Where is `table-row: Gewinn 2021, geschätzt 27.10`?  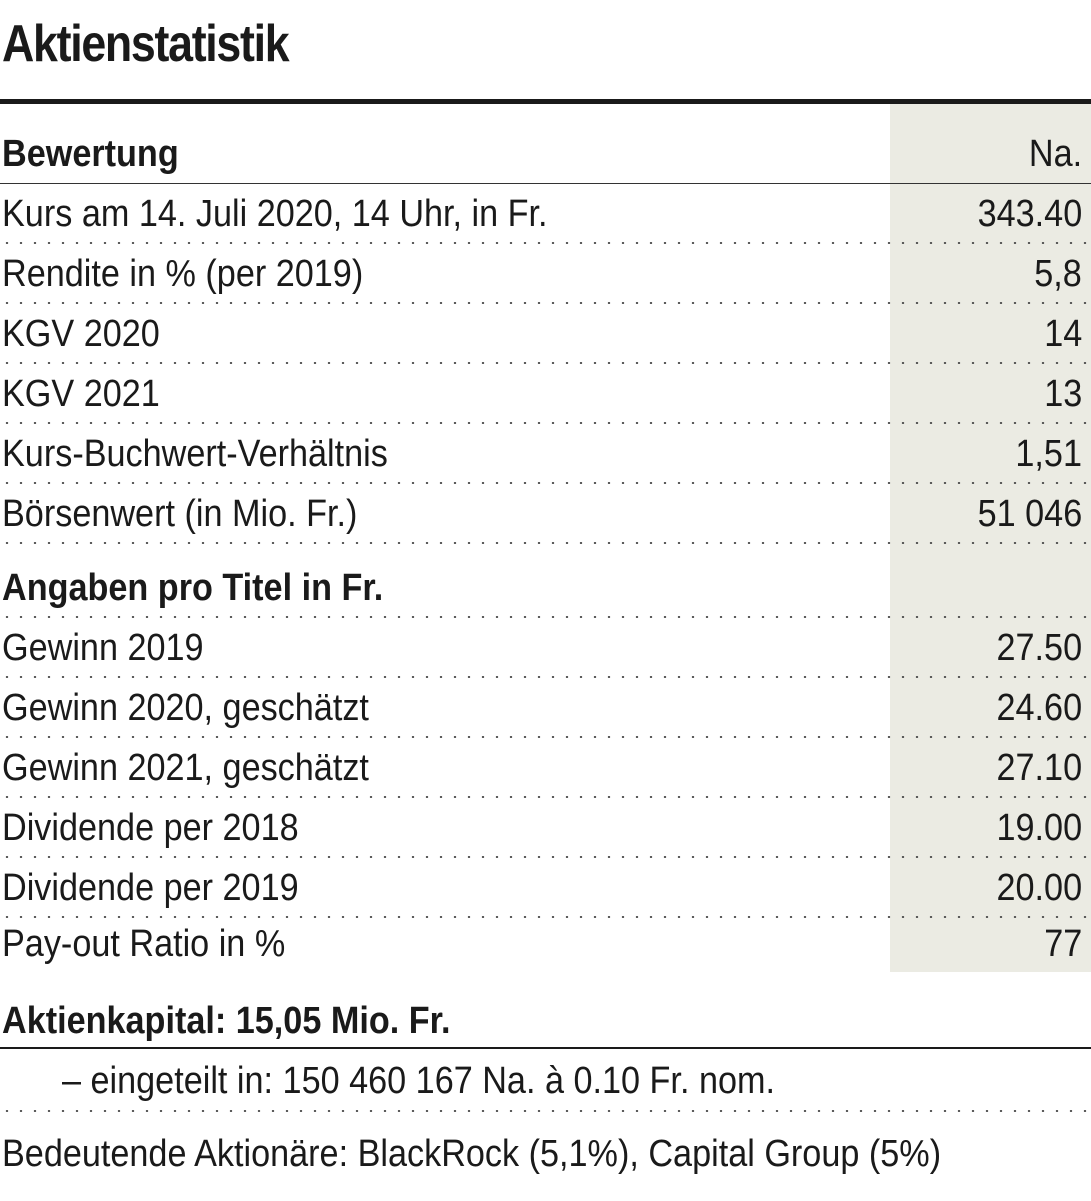 table-row: Gewinn 2021, geschätzt 27.10 is located at coordinates (545, 768).